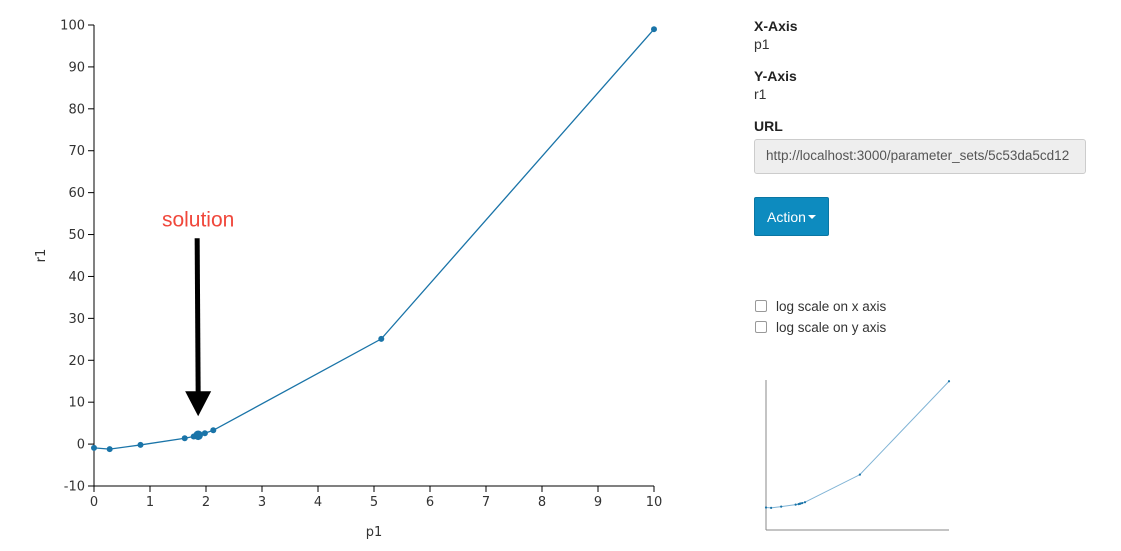 The width and height of the screenshot is (1121, 551). What do you see at coordinates (76, 319) in the screenshot?
I see `y-tick-label: 30` at bounding box center [76, 319].